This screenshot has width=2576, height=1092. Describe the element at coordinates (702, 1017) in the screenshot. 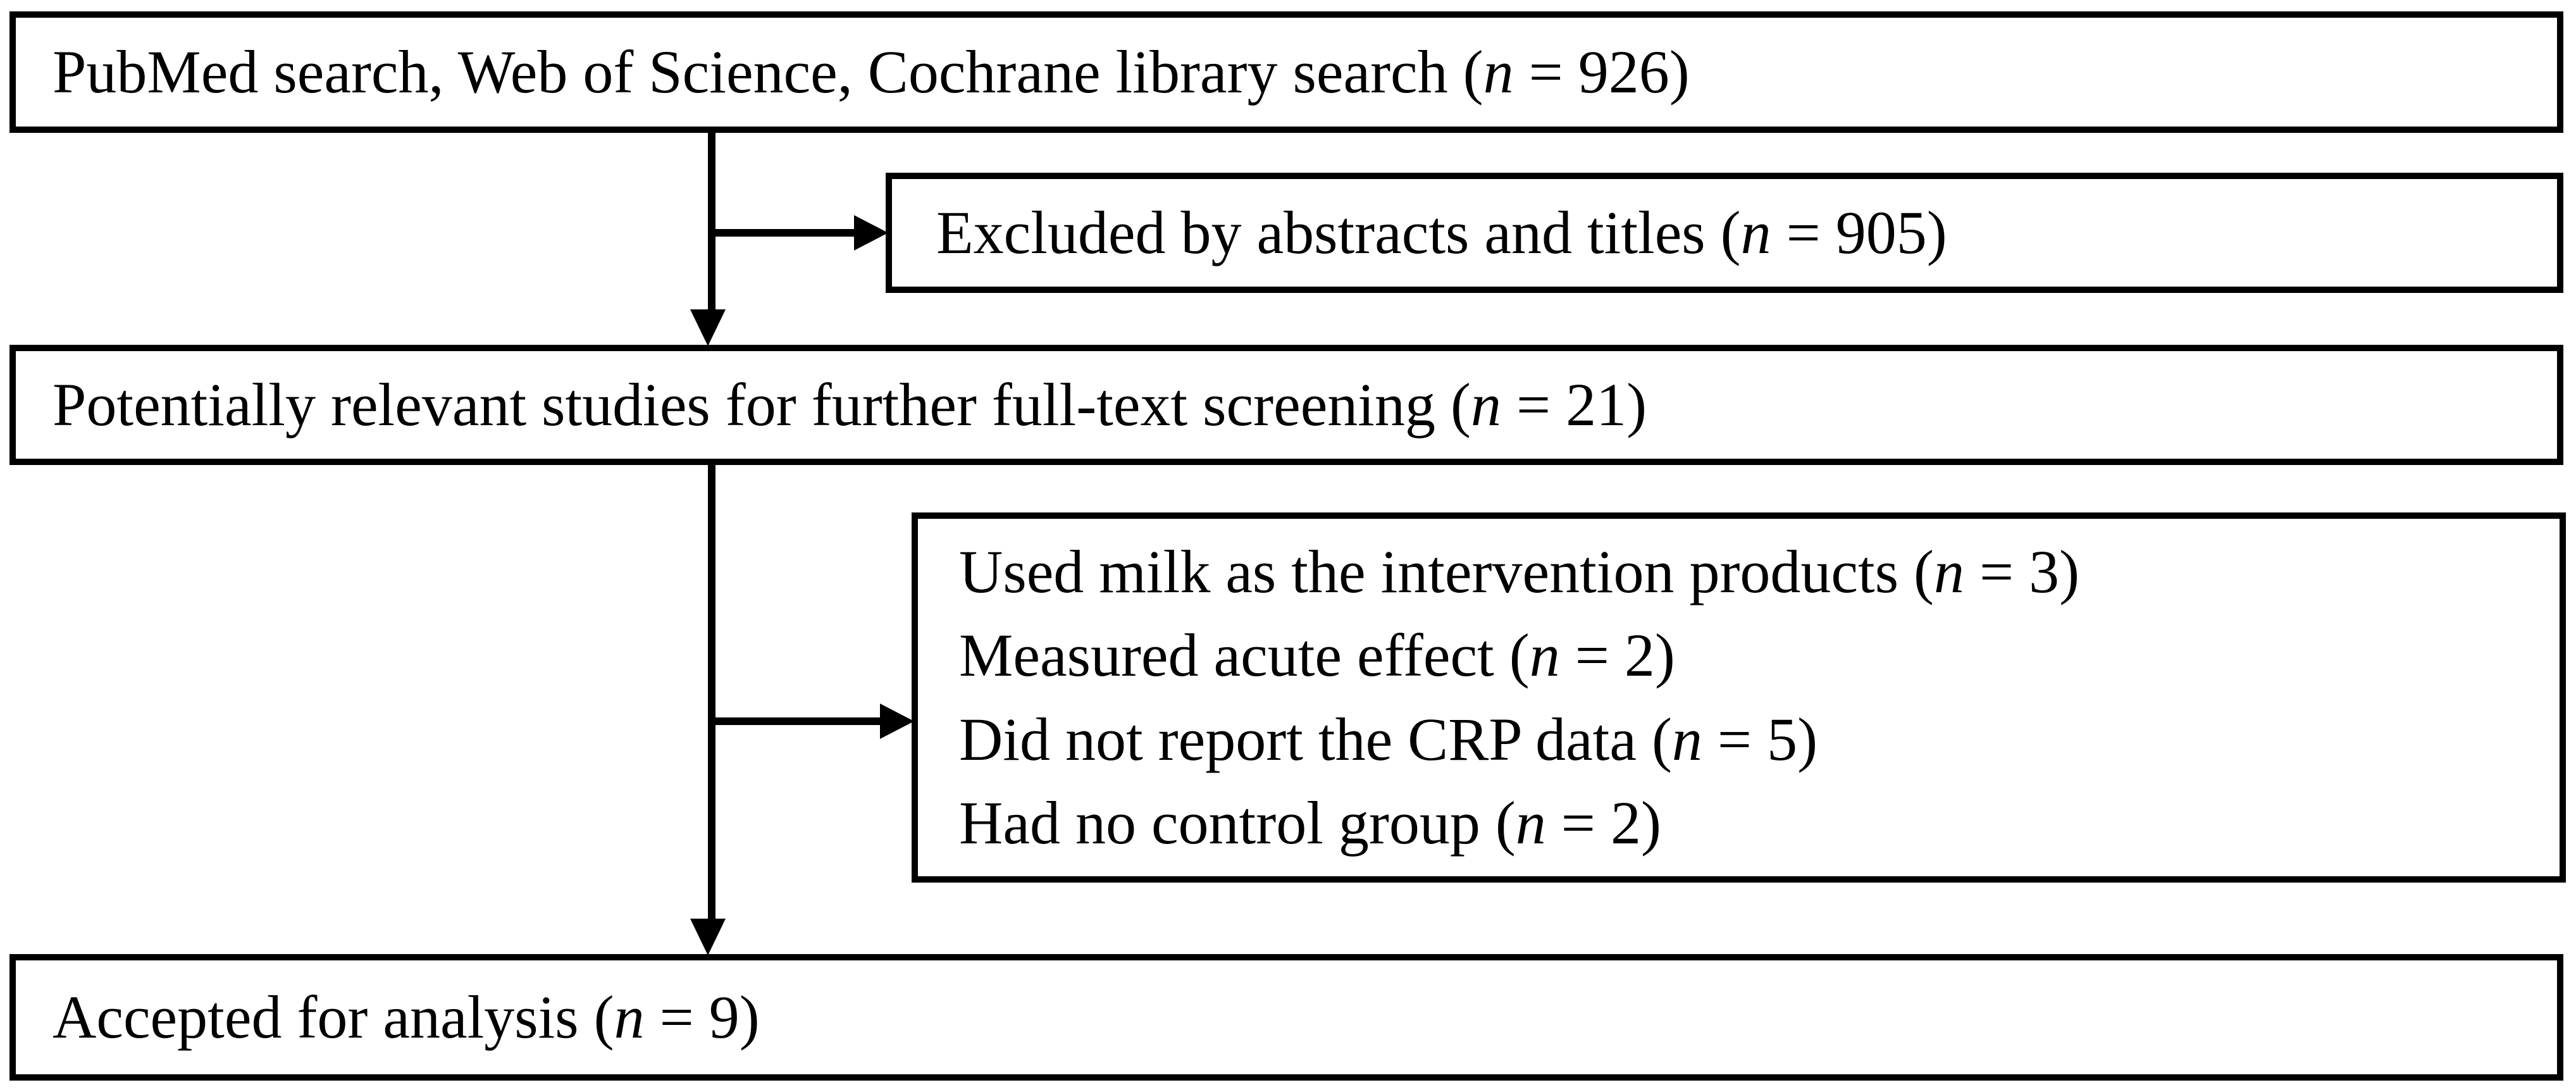

I see `label-count: = 9)` at that location.